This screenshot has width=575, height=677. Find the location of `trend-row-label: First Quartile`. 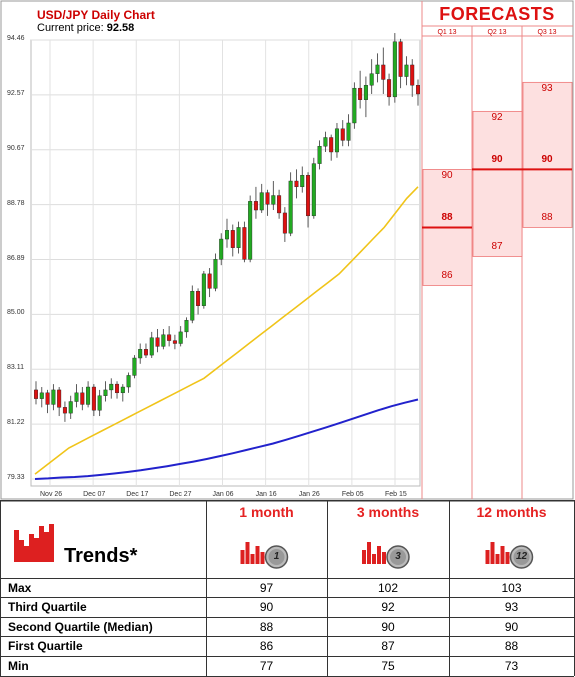

trend-row-label: First Quartile is located at coordinates (45, 646).